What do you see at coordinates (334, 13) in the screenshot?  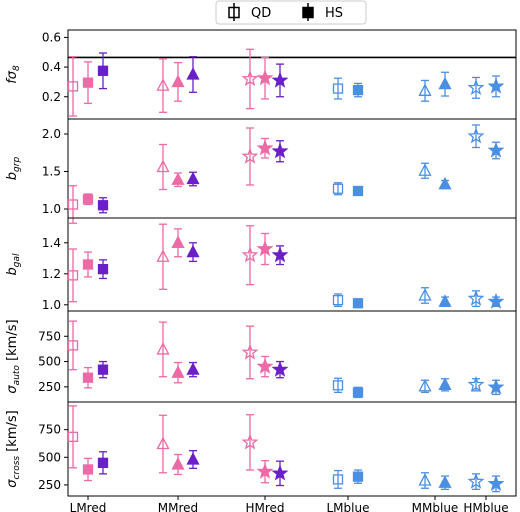 I see `legend-hs-label: HS` at bounding box center [334, 13].